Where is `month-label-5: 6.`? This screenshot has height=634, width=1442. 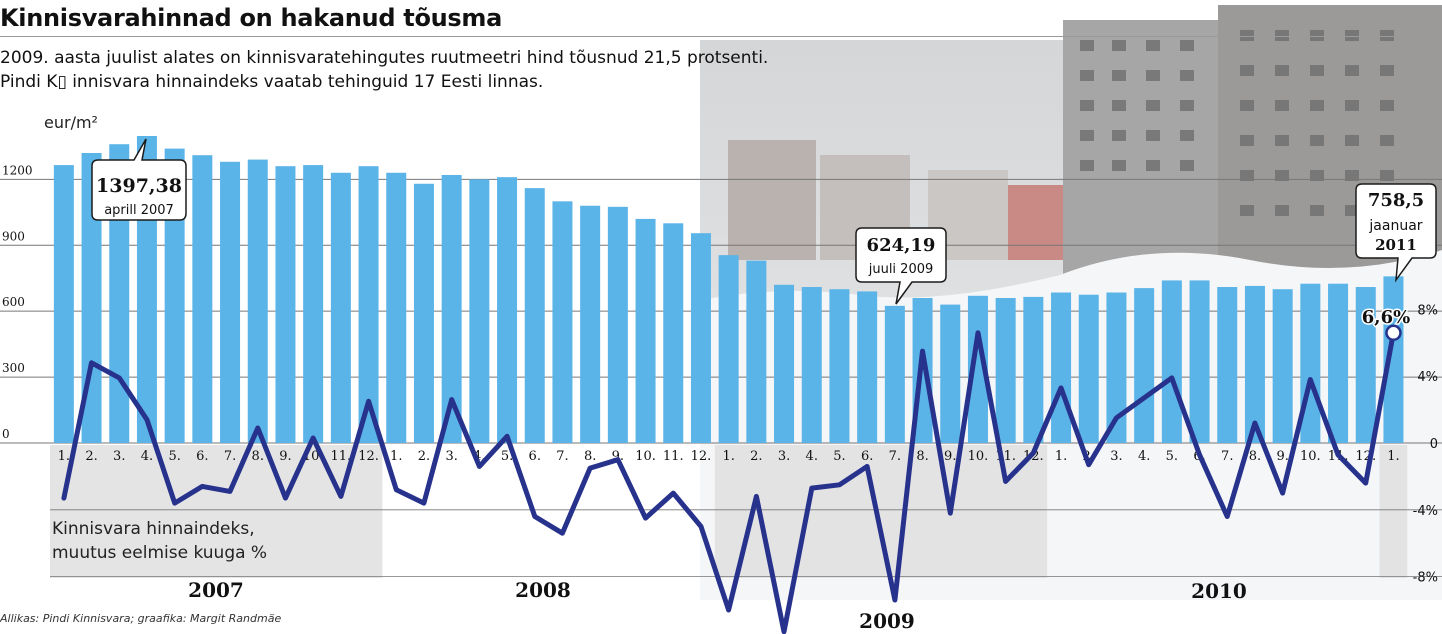 month-label-5: 6. is located at coordinates (202, 456).